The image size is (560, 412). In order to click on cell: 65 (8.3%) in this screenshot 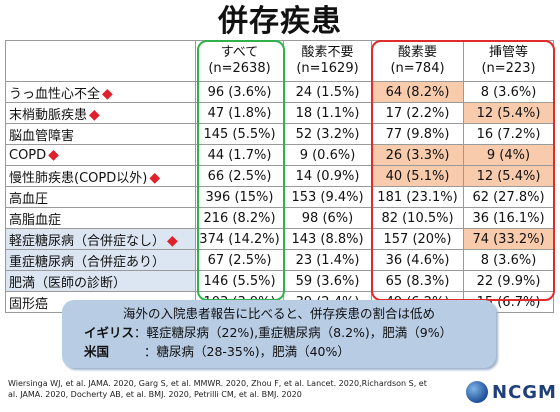, I will do `click(417, 281)`.